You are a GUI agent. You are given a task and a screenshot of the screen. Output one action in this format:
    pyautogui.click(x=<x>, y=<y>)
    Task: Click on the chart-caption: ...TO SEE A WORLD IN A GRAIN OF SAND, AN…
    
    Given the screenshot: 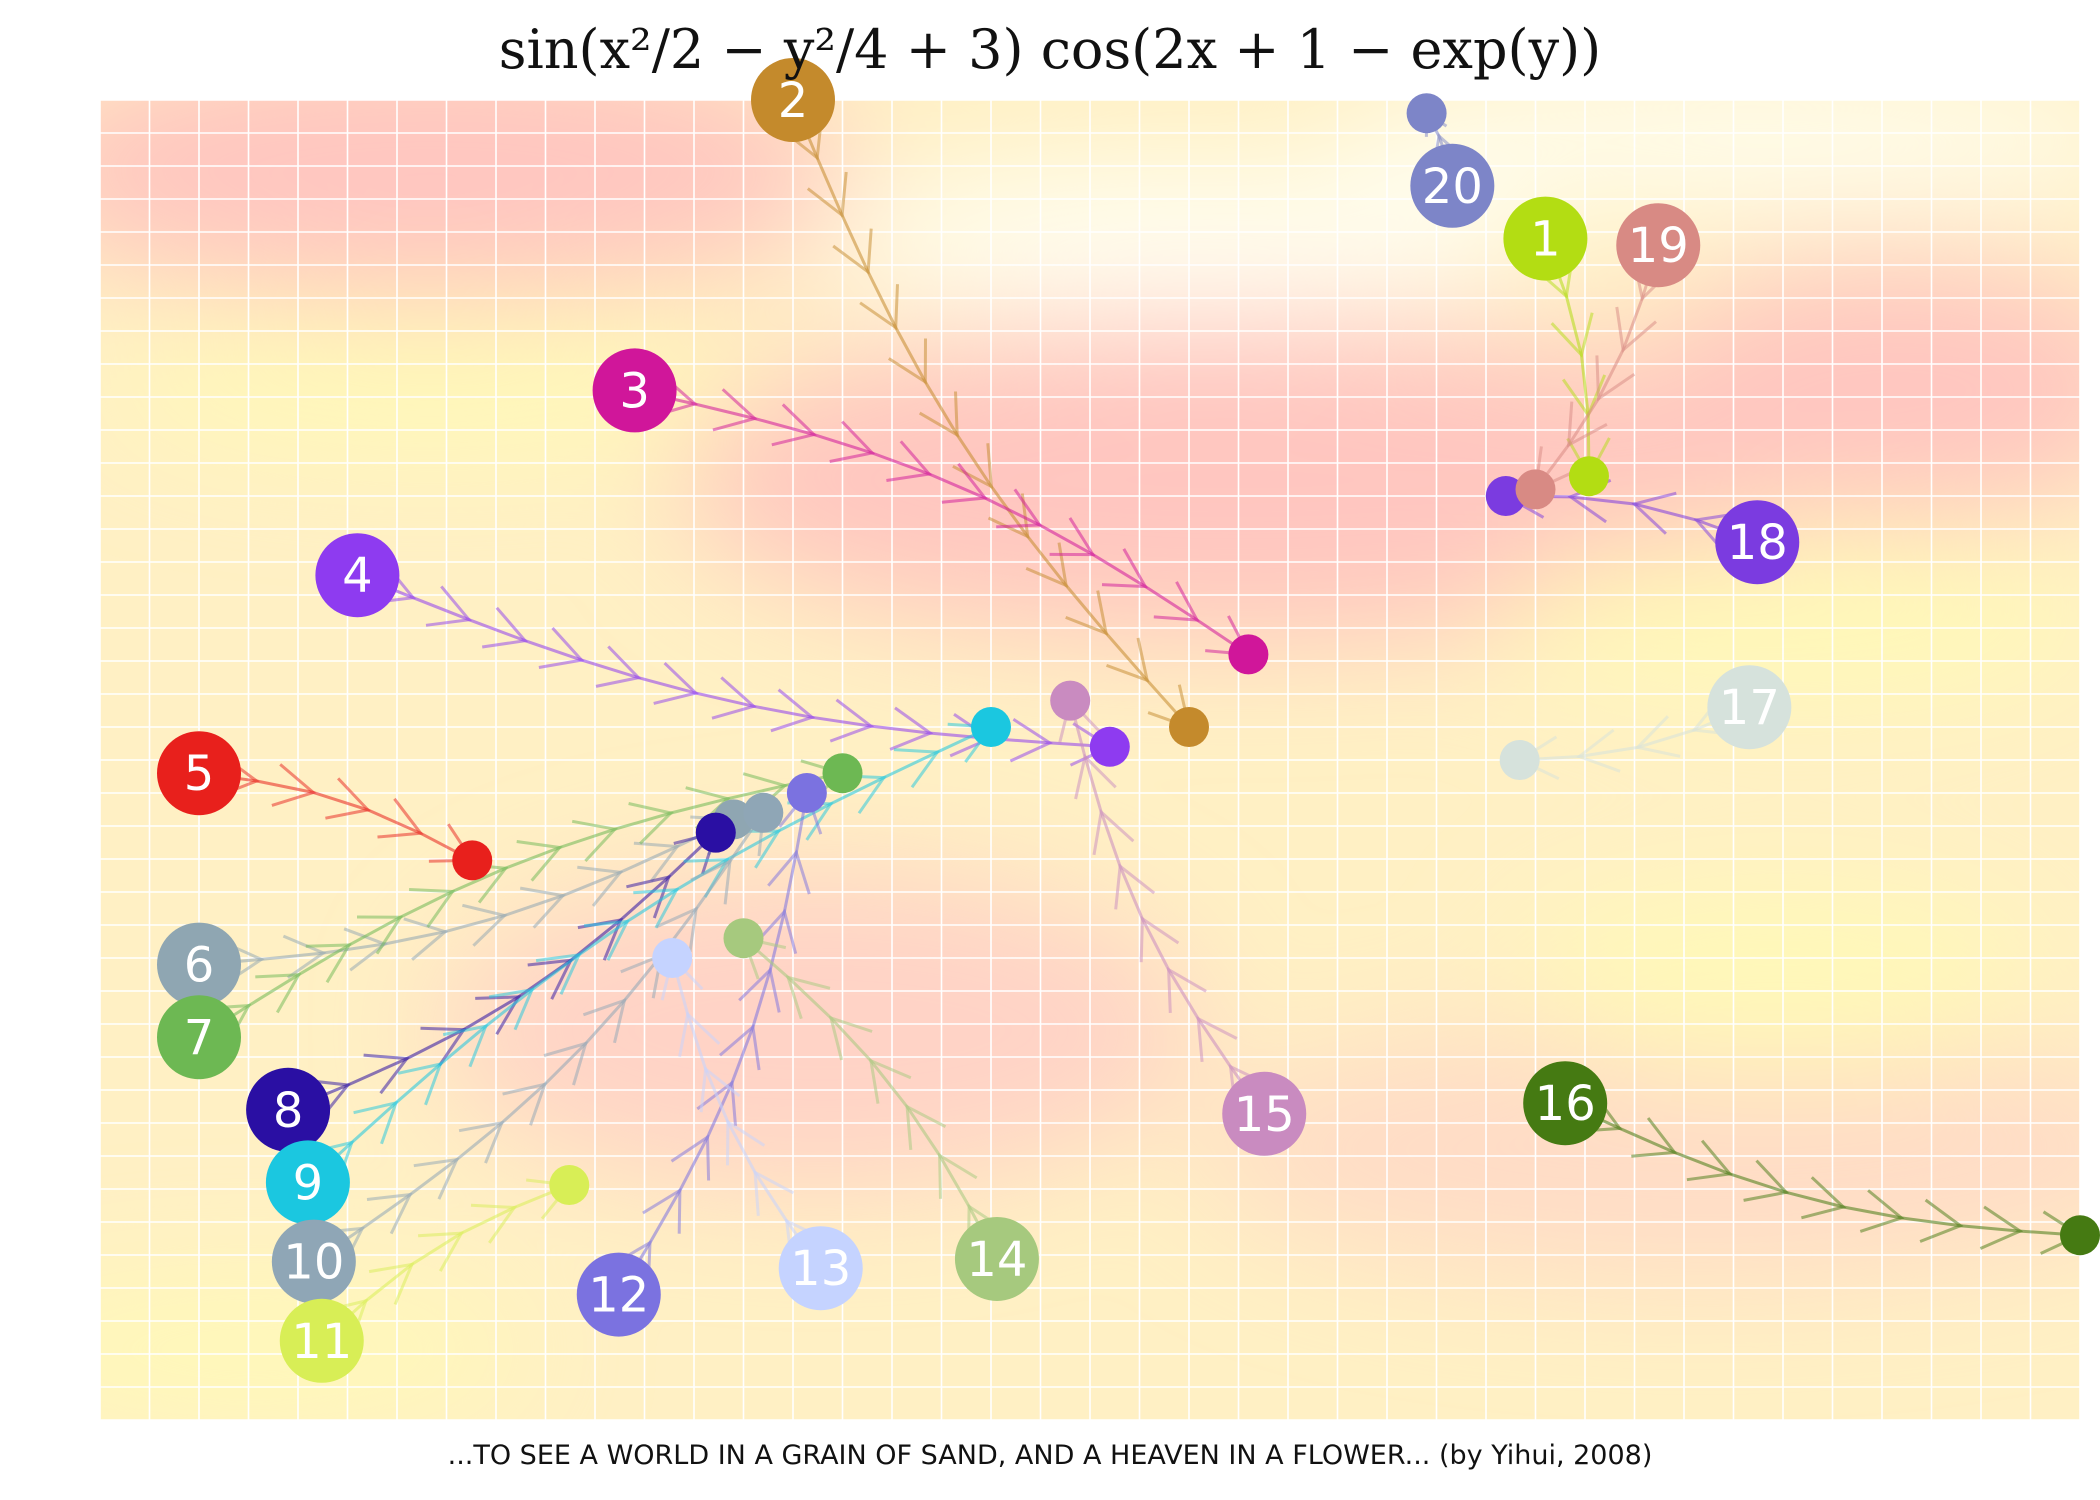 What is the action you would take?
    pyautogui.click(x=1050, y=1455)
    